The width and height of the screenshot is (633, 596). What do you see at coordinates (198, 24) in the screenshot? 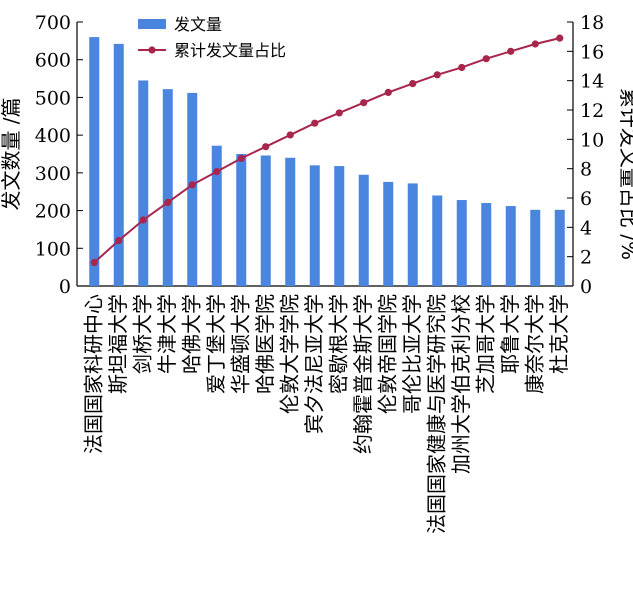
I see `legend-bar-label: 发文量` at bounding box center [198, 24].